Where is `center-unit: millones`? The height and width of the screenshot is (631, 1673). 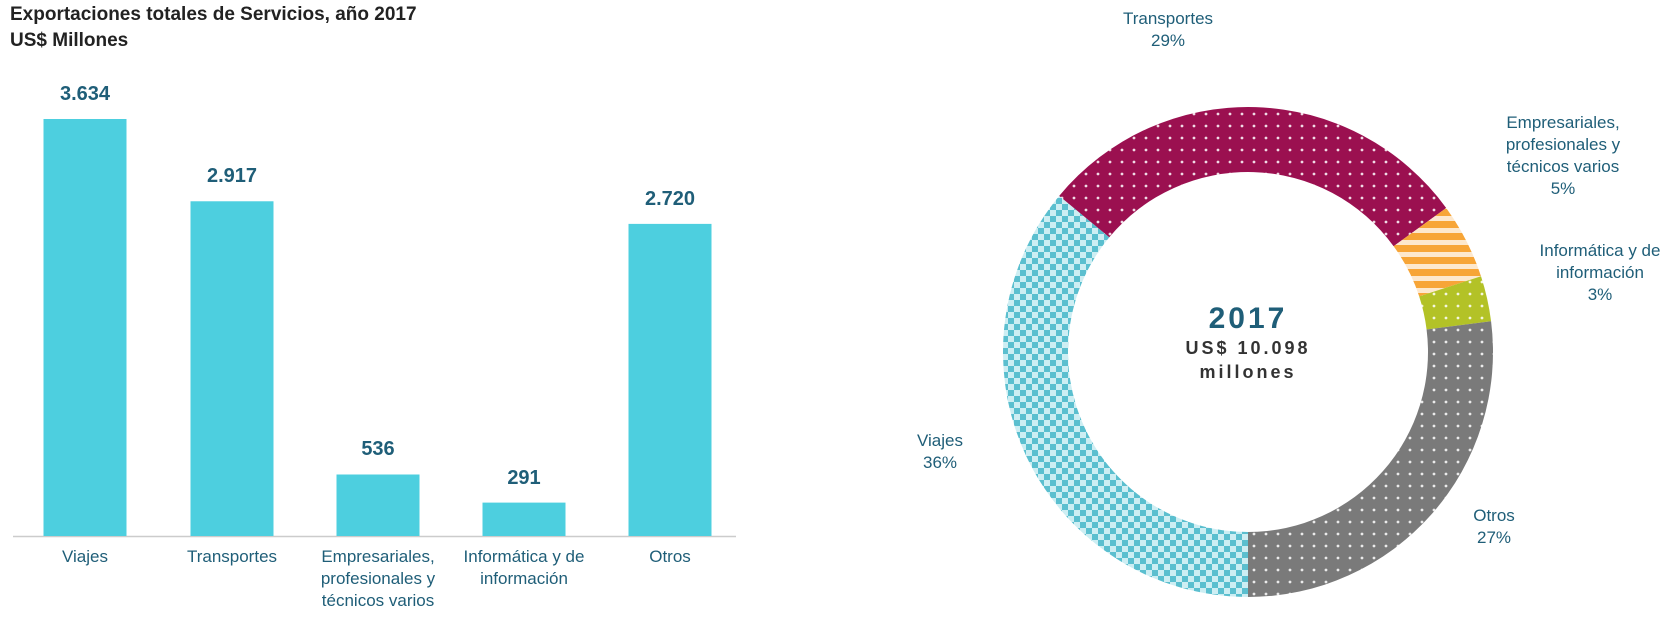
center-unit: millones is located at coordinates (1248, 372).